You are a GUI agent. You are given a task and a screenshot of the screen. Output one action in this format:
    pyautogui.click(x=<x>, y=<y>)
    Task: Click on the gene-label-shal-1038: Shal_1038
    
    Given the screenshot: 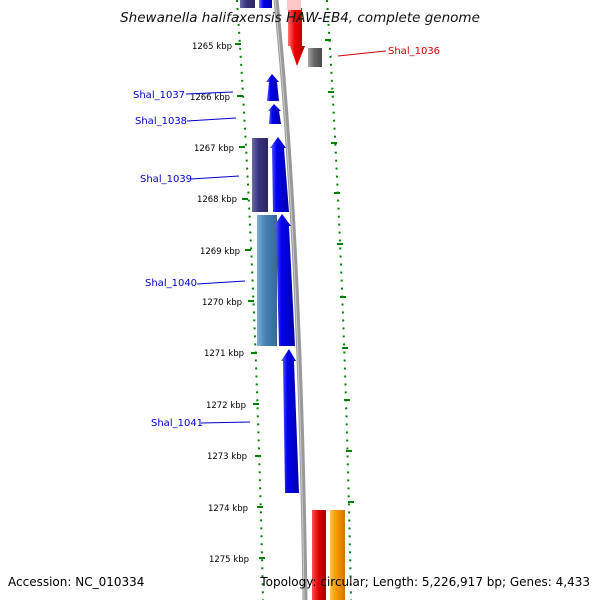 What is the action you would take?
    pyautogui.click(x=161, y=121)
    